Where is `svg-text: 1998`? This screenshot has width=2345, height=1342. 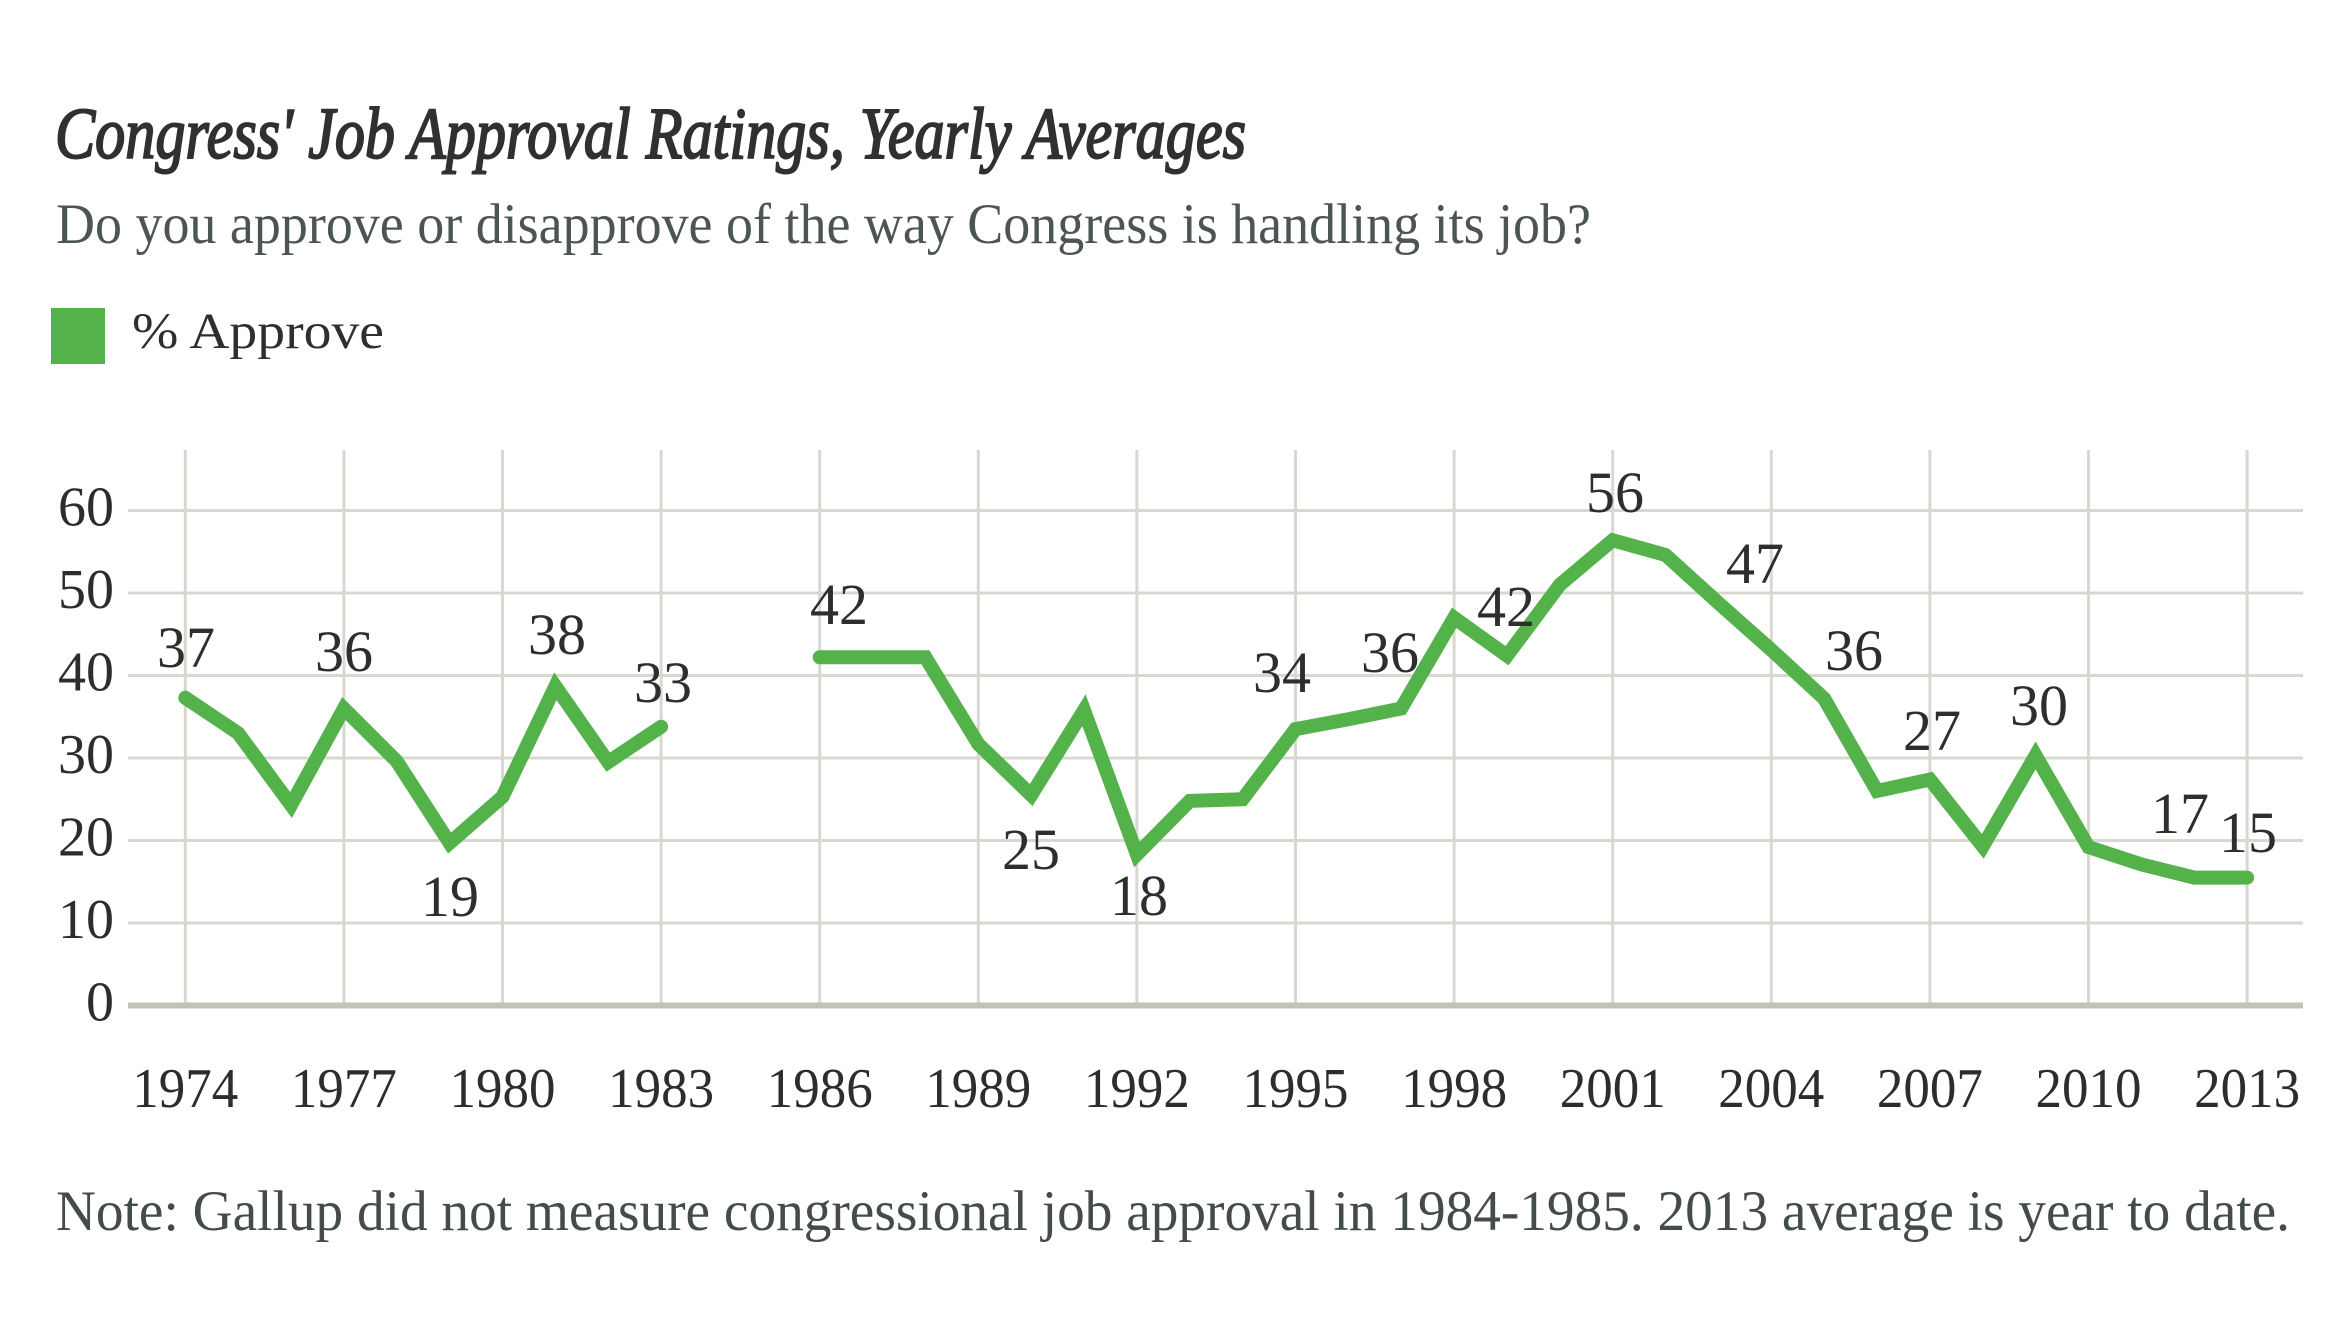
svg-text: 1998 is located at coordinates (1454, 1089).